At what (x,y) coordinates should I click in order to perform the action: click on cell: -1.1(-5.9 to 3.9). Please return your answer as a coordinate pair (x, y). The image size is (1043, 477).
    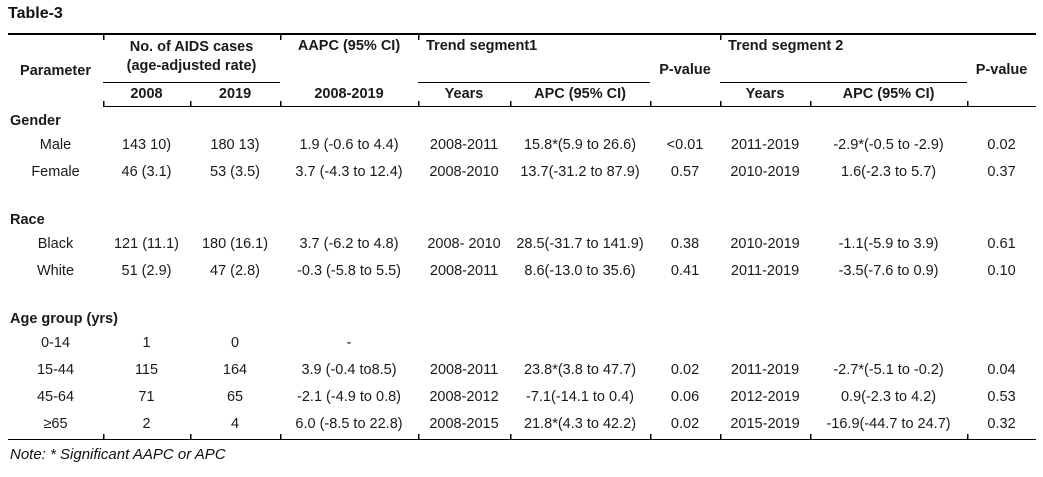
    Looking at the image, I should click on (888, 243).